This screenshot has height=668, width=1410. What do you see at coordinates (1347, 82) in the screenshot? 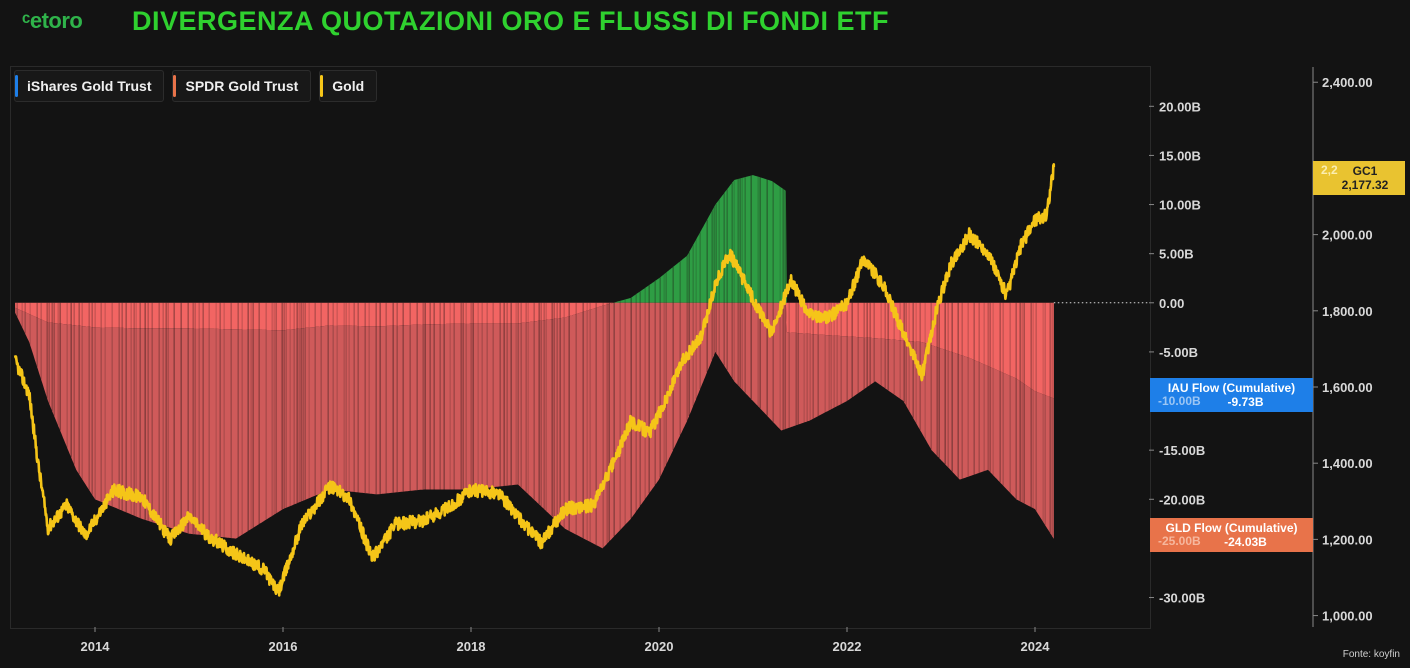
I see `price-tick-label: 2,400.00` at bounding box center [1347, 82].